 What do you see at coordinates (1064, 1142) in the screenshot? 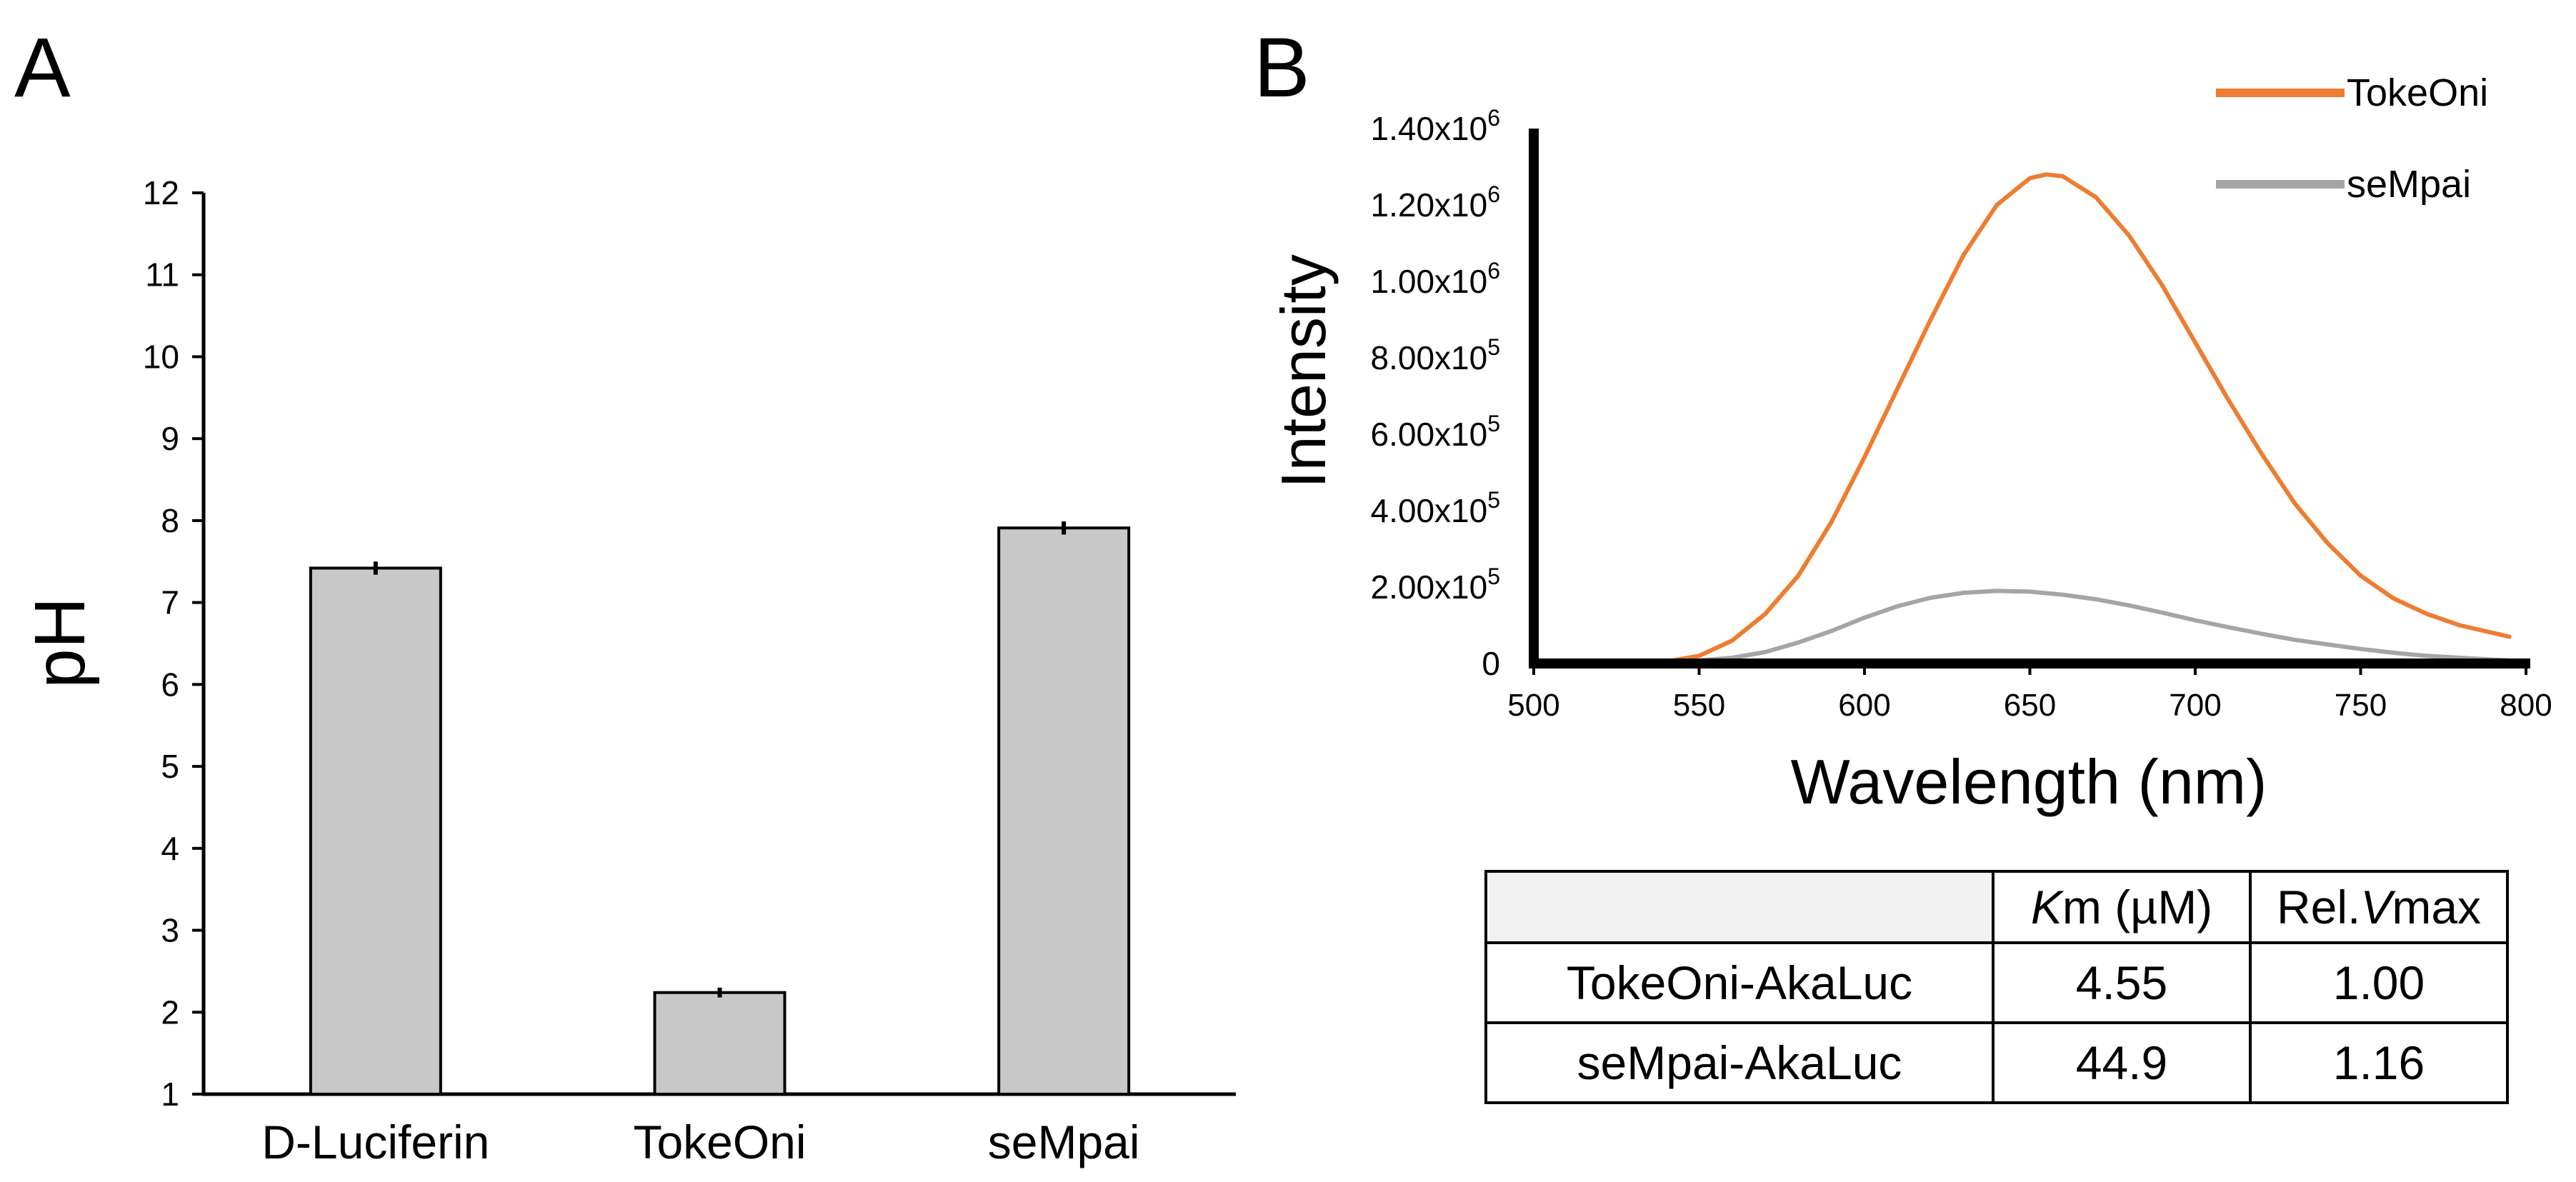
I see `ph-category-label: seMpai` at bounding box center [1064, 1142].